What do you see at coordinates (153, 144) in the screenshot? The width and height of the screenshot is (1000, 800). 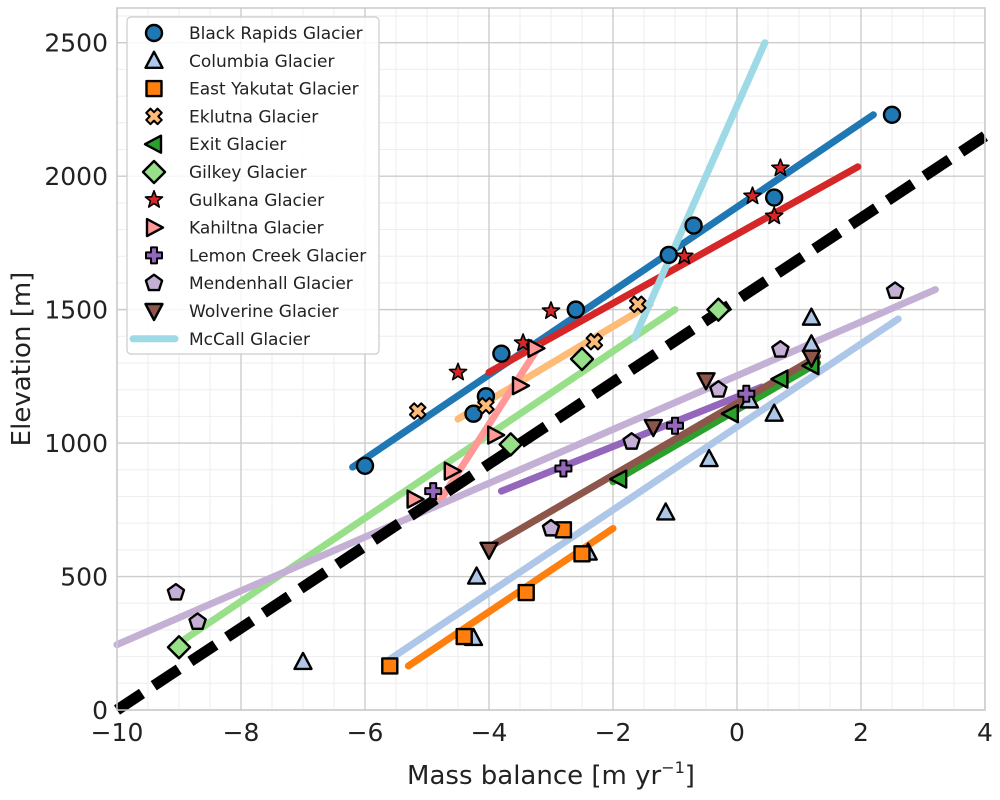 I see `legend-marker-exit-glacier` at bounding box center [153, 144].